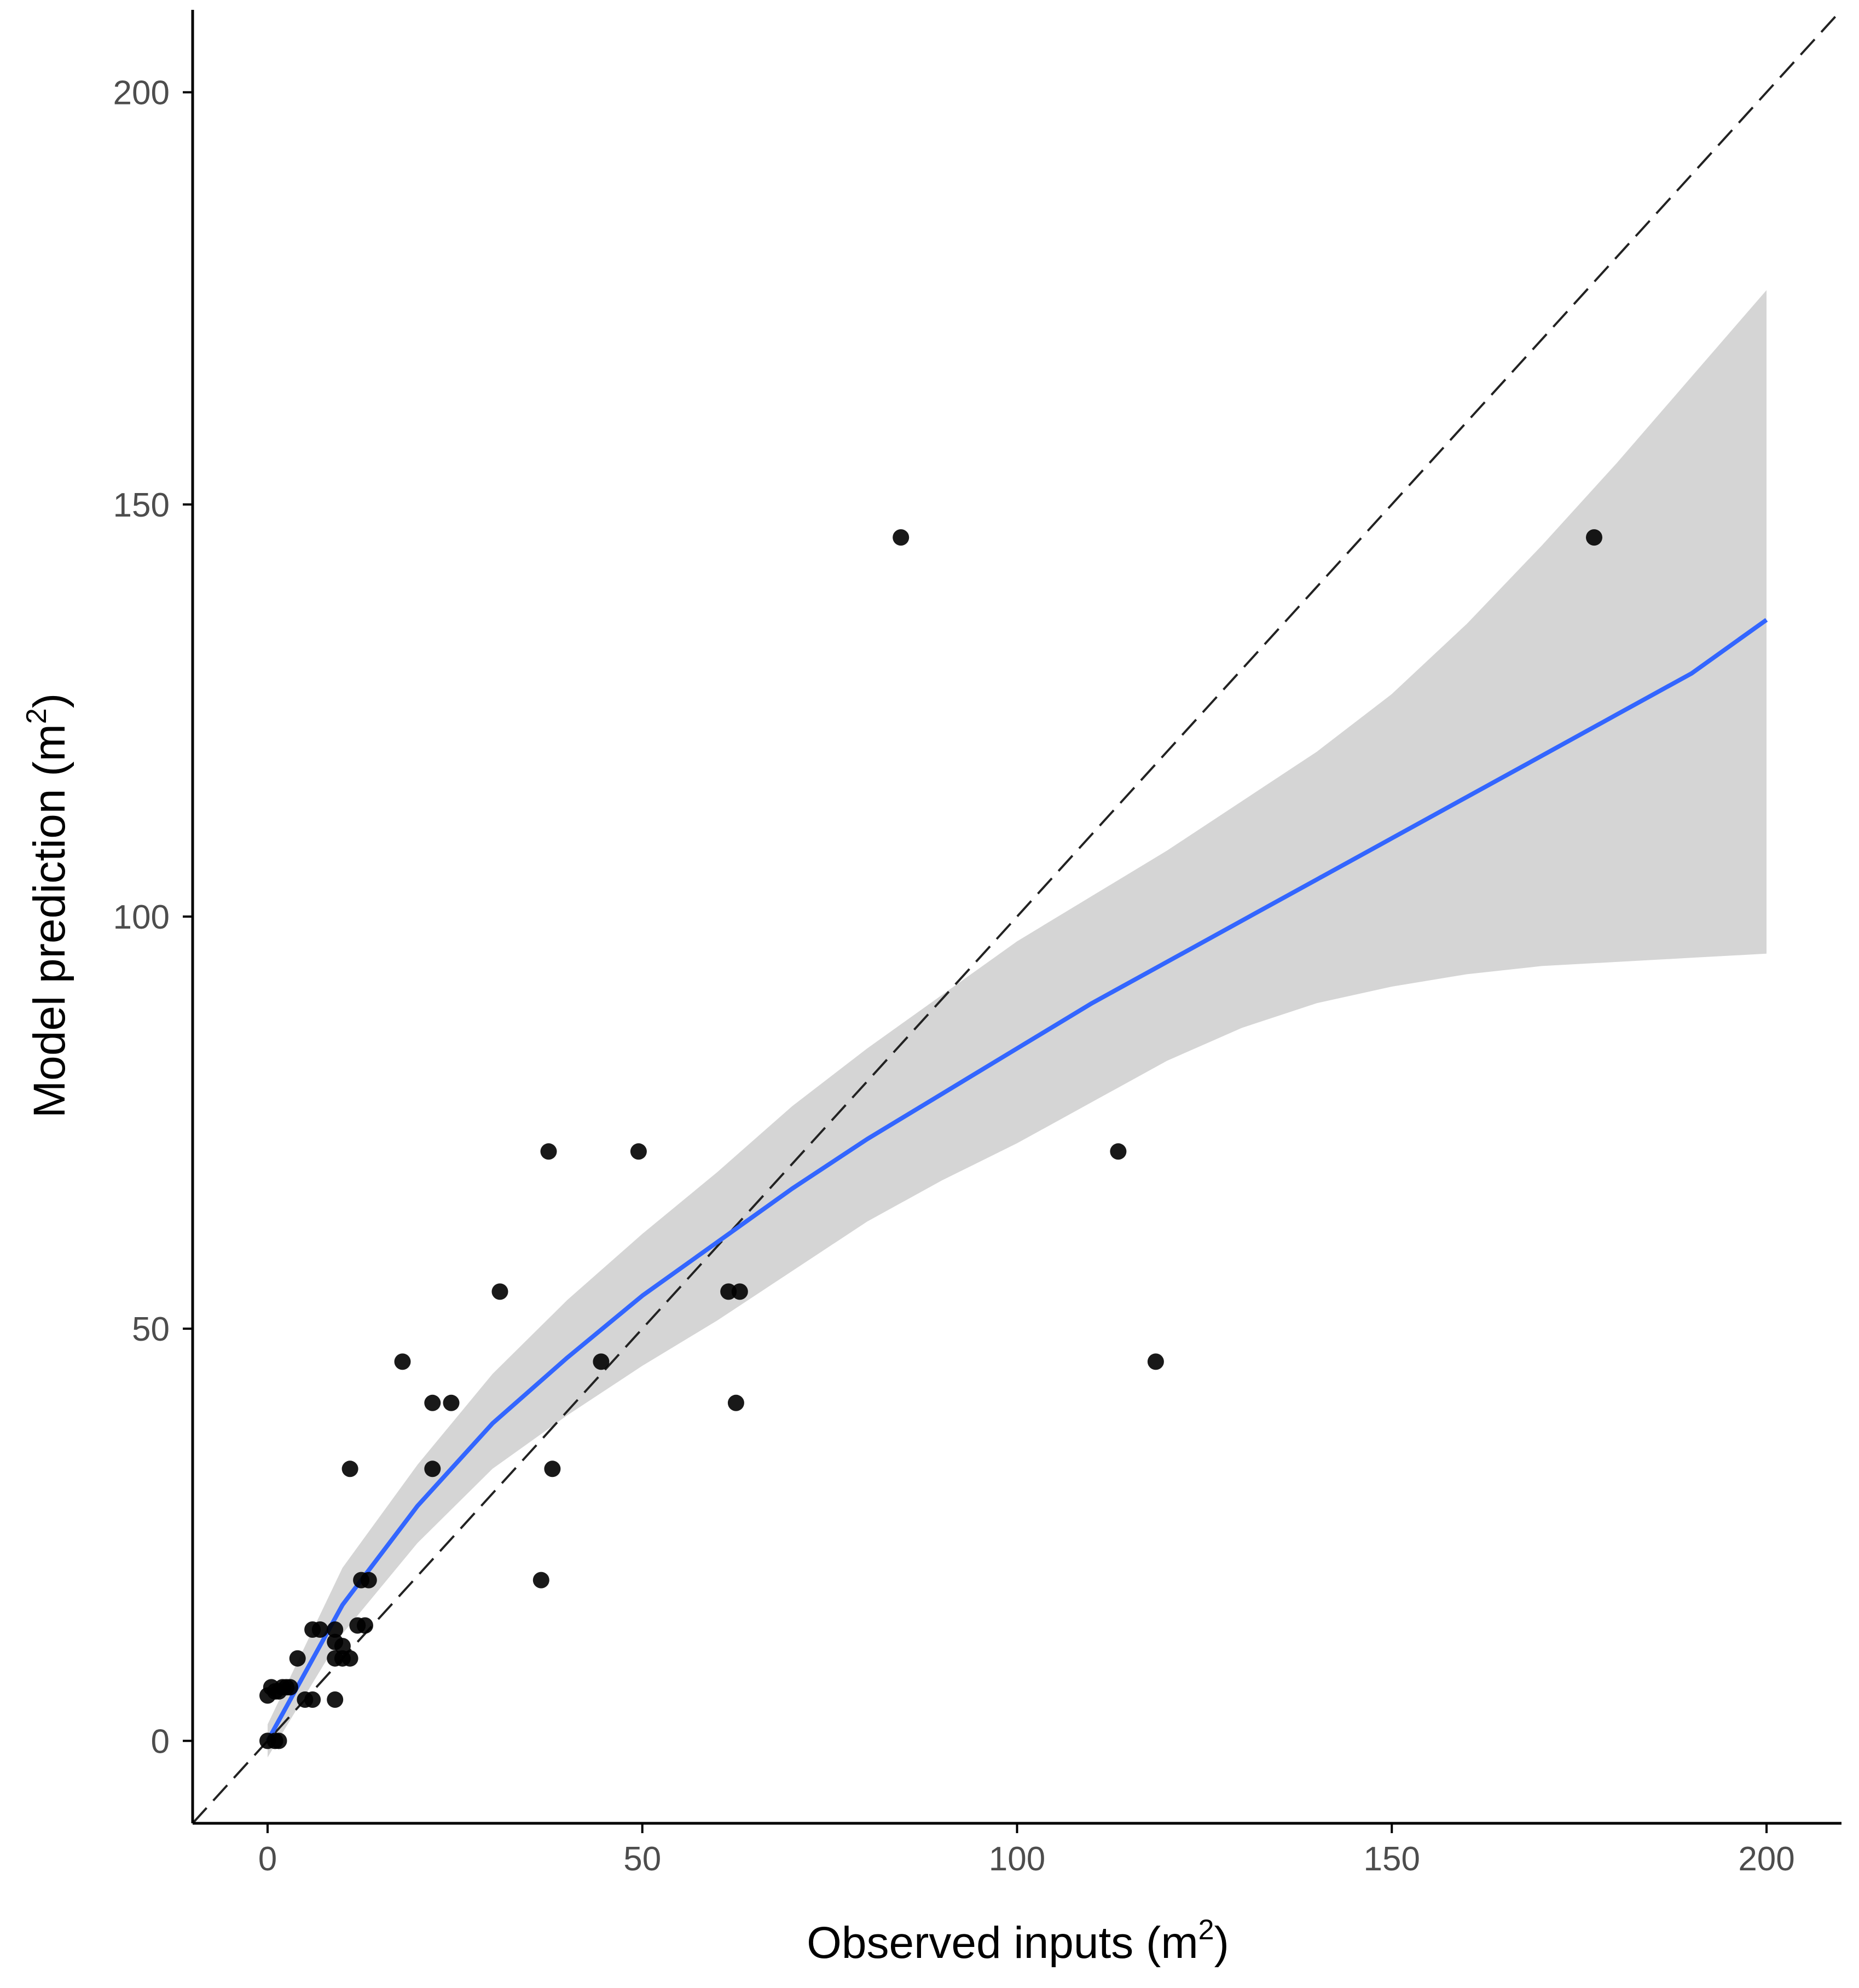 This screenshot has height=1988, width=1859. Describe the element at coordinates (141, 917) in the screenshot. I see `y-tick-label-100: 100` at that location.